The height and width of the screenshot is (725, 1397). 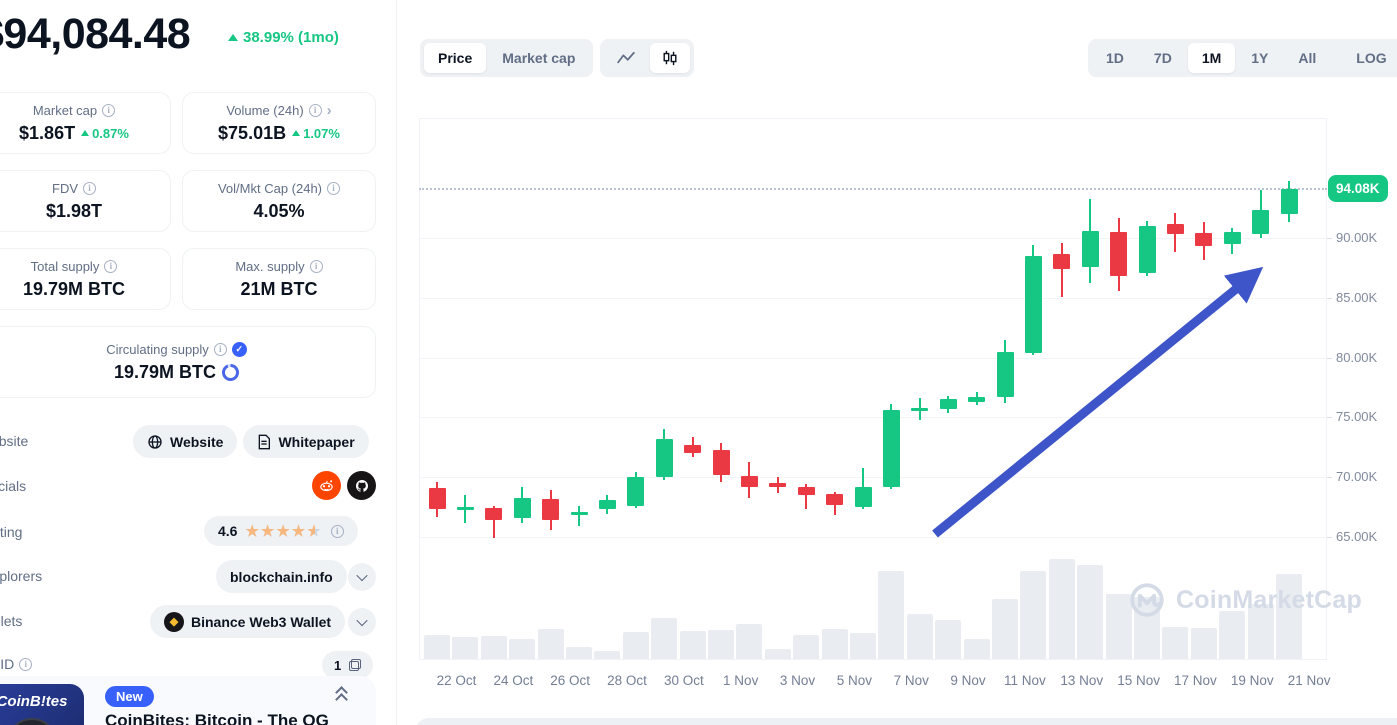 What do you see at coordinates (1307, 58) in the screenshot?
I see `range-all: All` at bounding box center [1307, 58].